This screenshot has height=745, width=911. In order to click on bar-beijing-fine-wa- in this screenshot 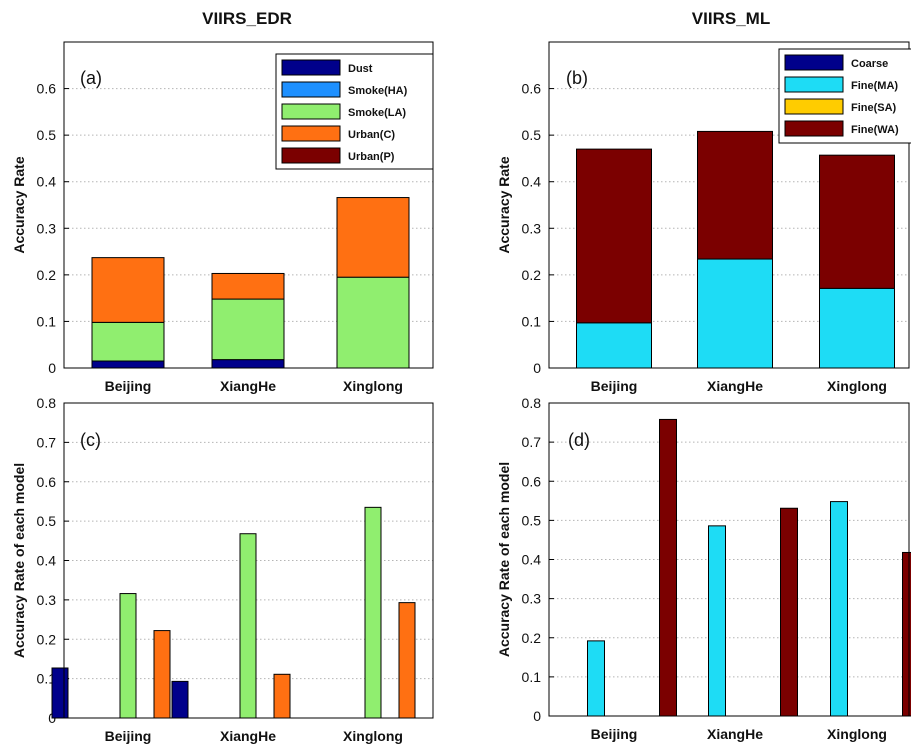, I will do `click(614, 236)`.